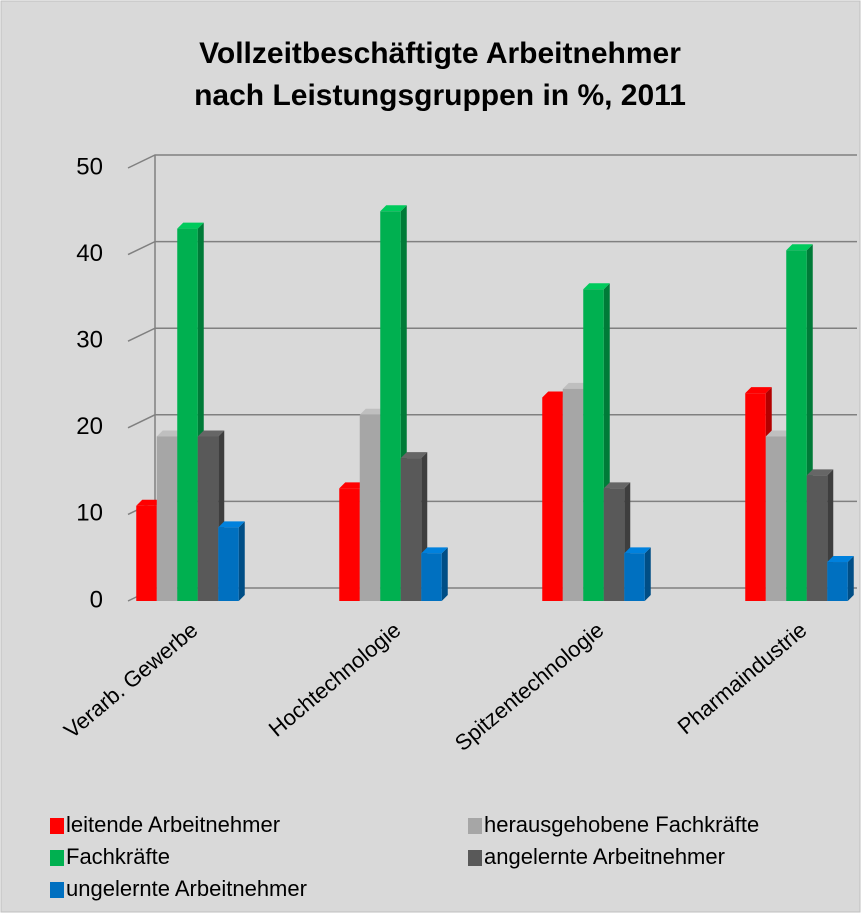  What do you see at coordinates (89, 340) in the screenshot?
I see `y-tick-label: 30` at bounding box center [89, 340].